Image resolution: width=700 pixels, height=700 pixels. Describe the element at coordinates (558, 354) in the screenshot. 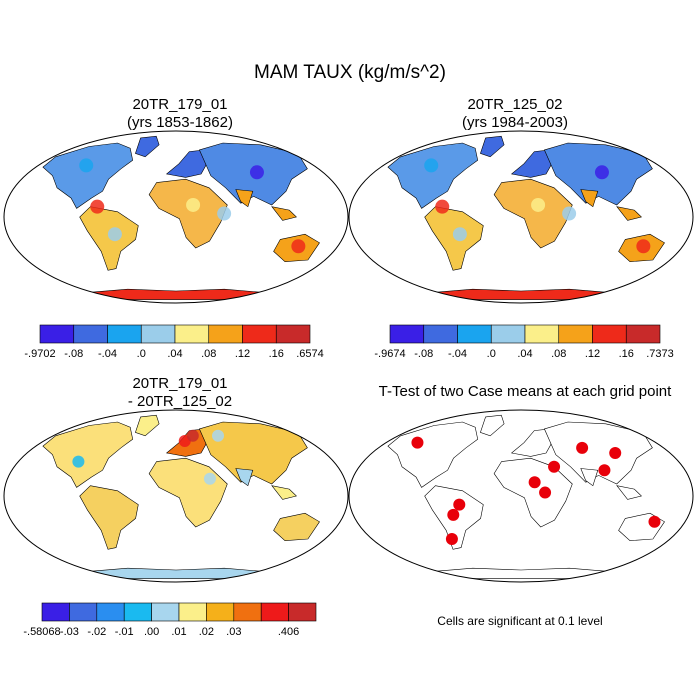

I see `colorbar-label: .08` at that location.